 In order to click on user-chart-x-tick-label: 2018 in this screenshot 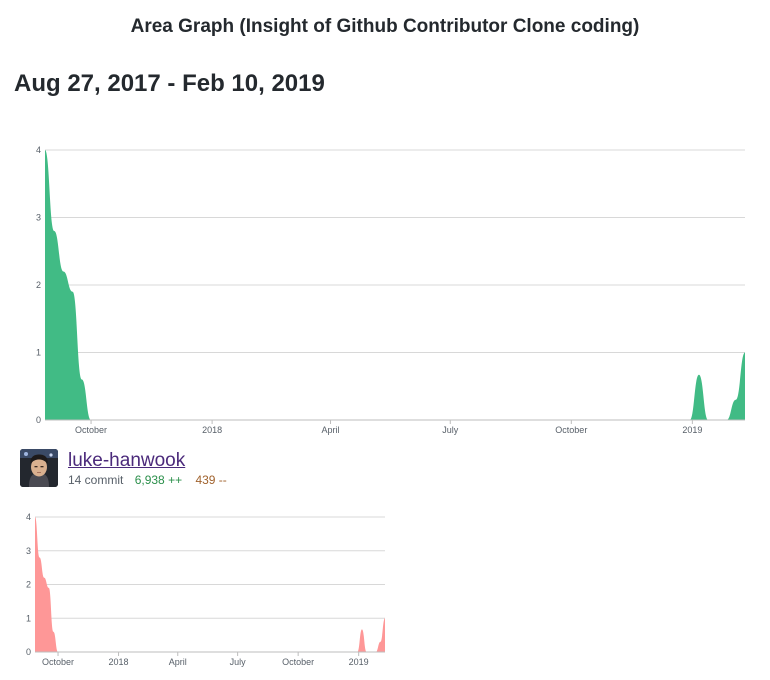, I will do `click(119, 662)`.